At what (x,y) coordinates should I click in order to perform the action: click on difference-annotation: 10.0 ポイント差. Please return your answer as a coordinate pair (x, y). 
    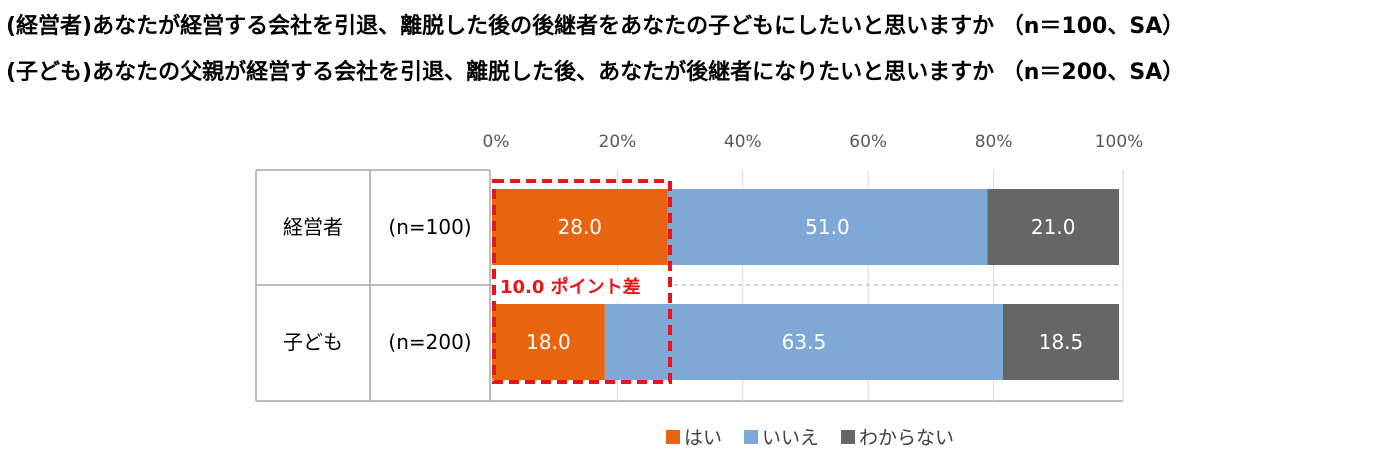
    Looking at the image, I should click on (570, 287).